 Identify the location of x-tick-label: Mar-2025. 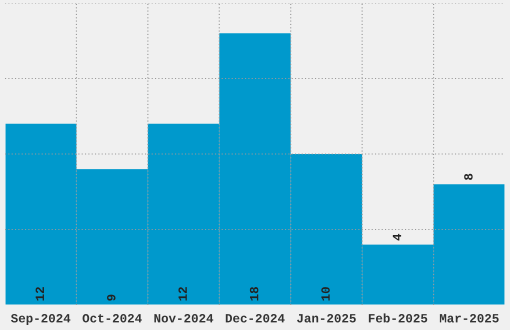
(469, 318).